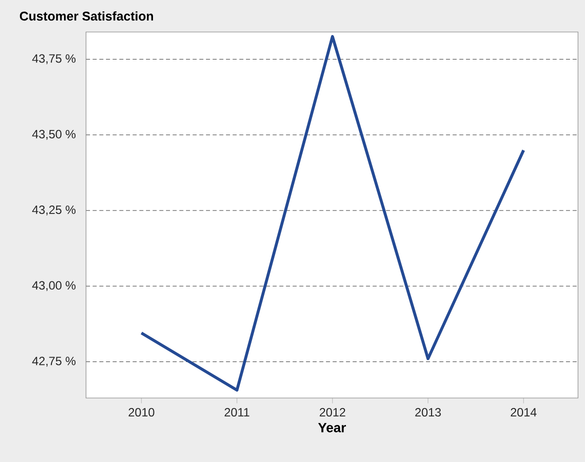 This screenshot has height=462, width=585. I want to click on y-tick-label: 43,00 %, so click(54, 286).